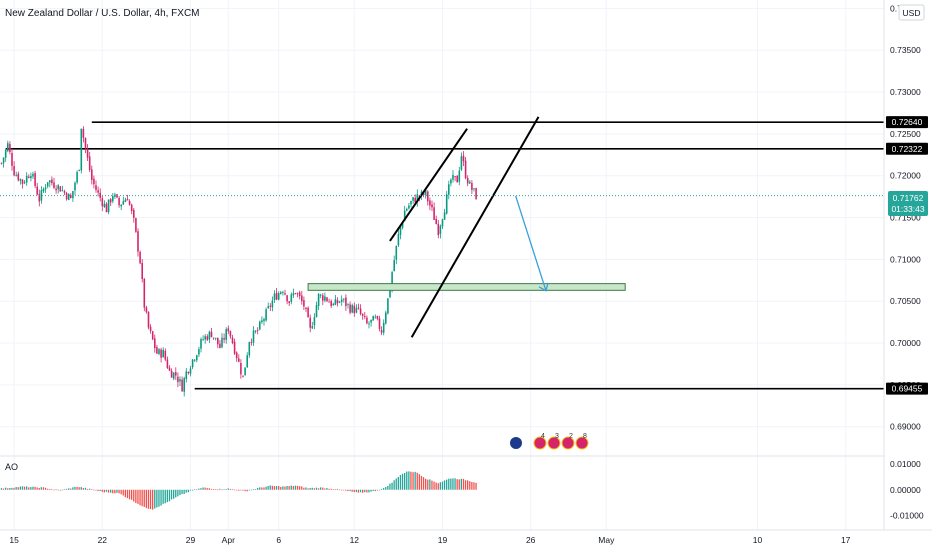 The image size is (932, 550). I want to click on ao-label: AO, so click(11, 467).